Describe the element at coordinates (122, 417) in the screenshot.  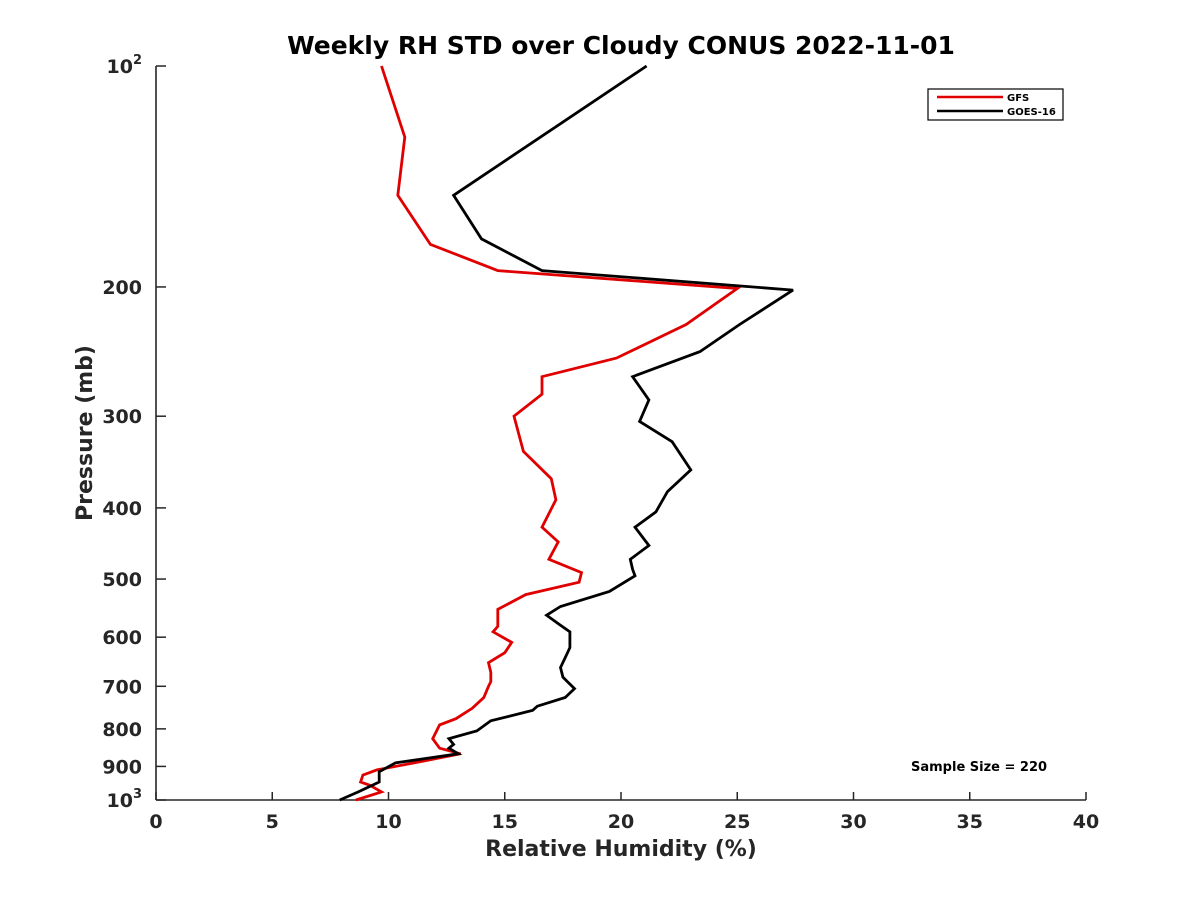
I see `y-tick-label: 300` at that location.